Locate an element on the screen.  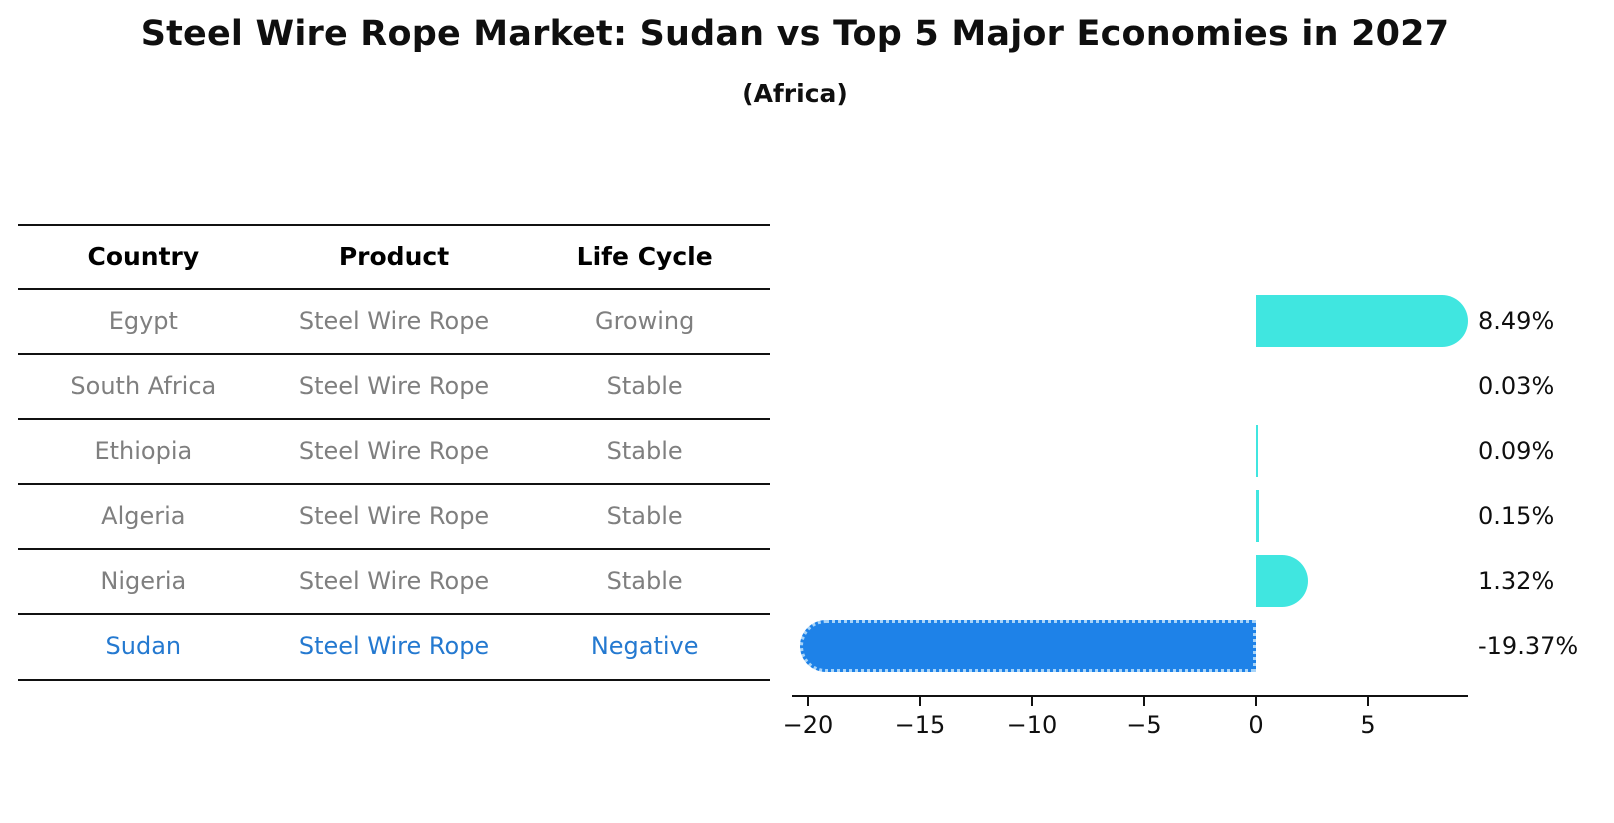
value-label: 0.09% is located at coordinates (1516, 450).